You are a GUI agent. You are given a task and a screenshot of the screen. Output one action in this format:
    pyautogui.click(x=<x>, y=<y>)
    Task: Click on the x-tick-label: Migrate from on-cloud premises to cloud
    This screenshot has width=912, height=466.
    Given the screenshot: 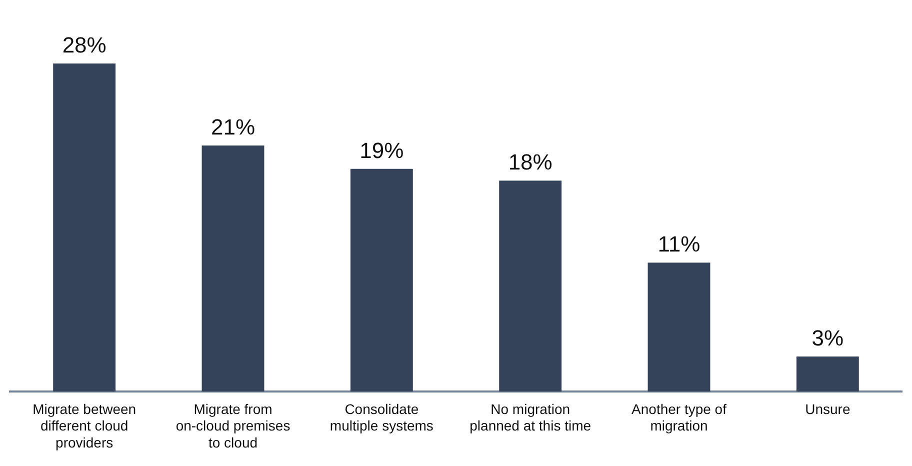 What is the action you would take?
    pyautogui.click(x=233, y=425)
    